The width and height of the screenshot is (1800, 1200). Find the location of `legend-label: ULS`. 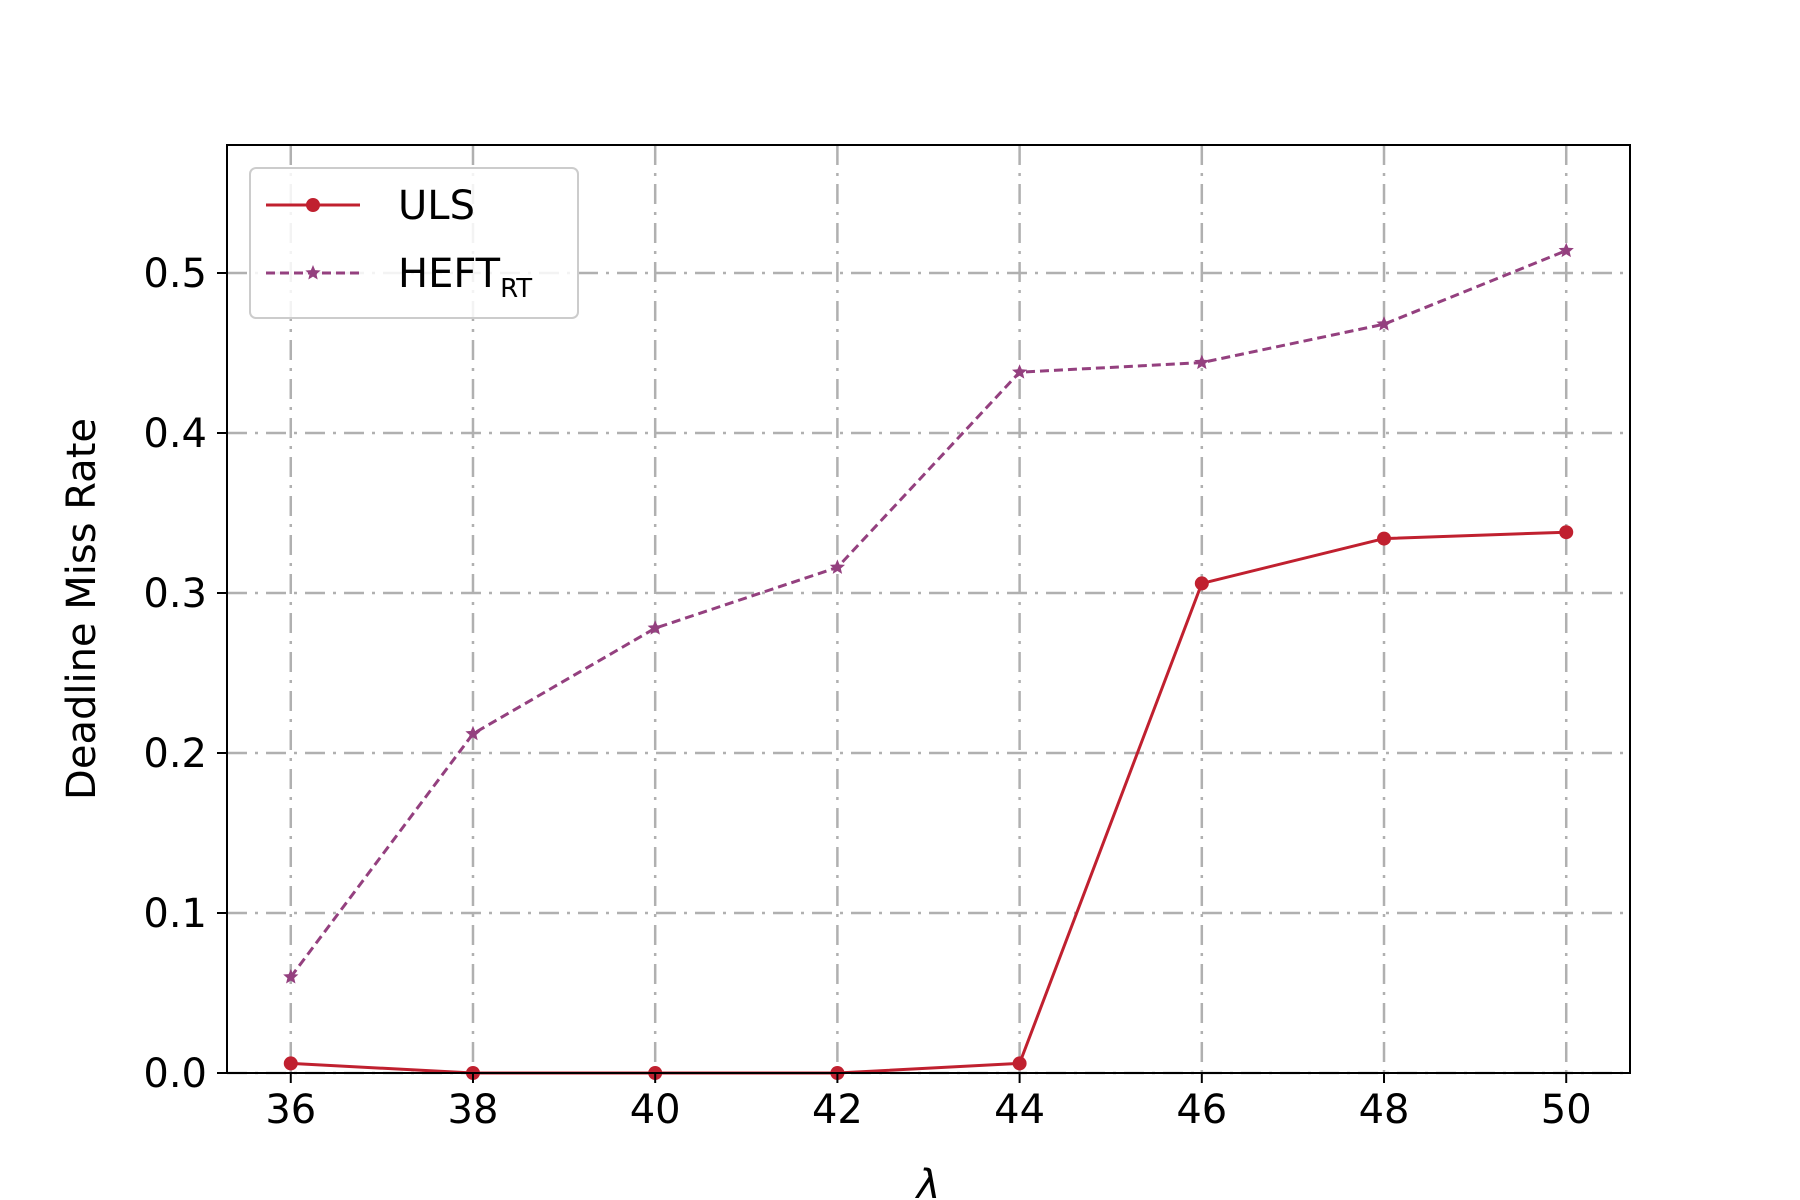

legend-label: ULS is located at coordinates (436, 206).